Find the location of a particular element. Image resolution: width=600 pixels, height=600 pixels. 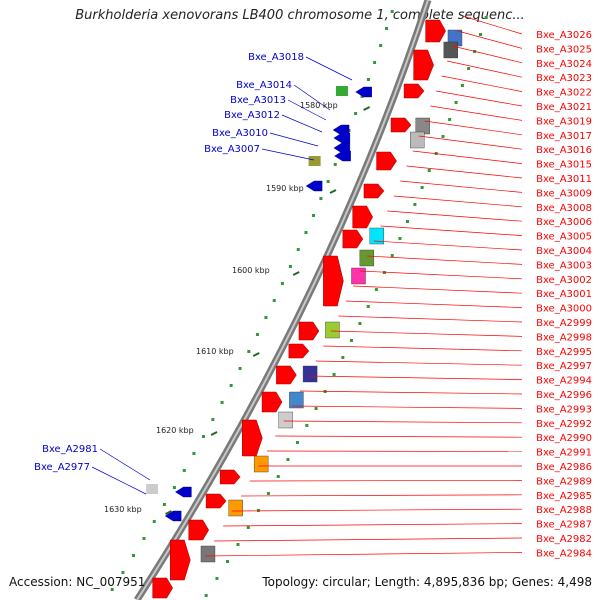

gene-label: Bxe_A3009 is located at coordinates (564, 193).